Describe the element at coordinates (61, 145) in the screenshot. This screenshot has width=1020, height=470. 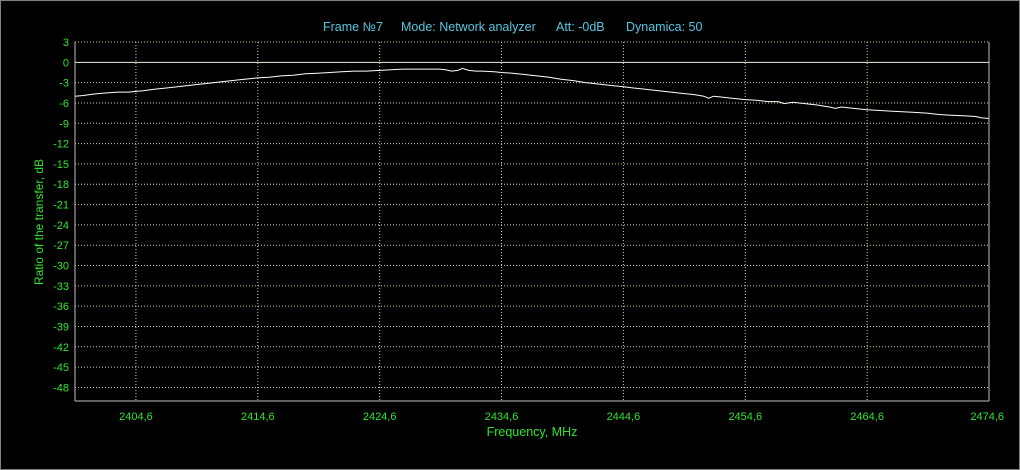
I see `y-tick-label: -12` at that location.